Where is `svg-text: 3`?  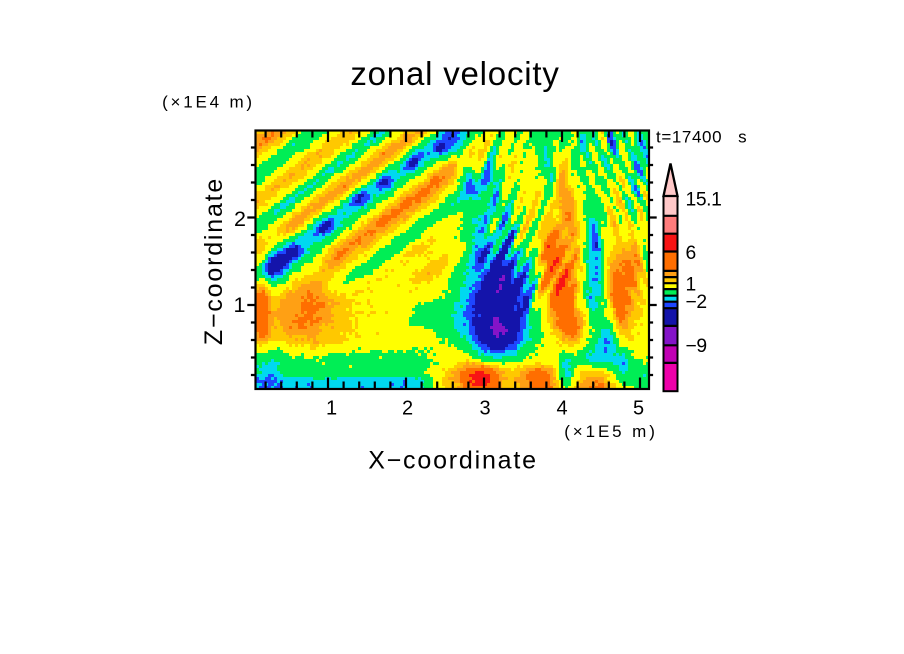
svg-text: 3 is located at coordinates (484, 409).